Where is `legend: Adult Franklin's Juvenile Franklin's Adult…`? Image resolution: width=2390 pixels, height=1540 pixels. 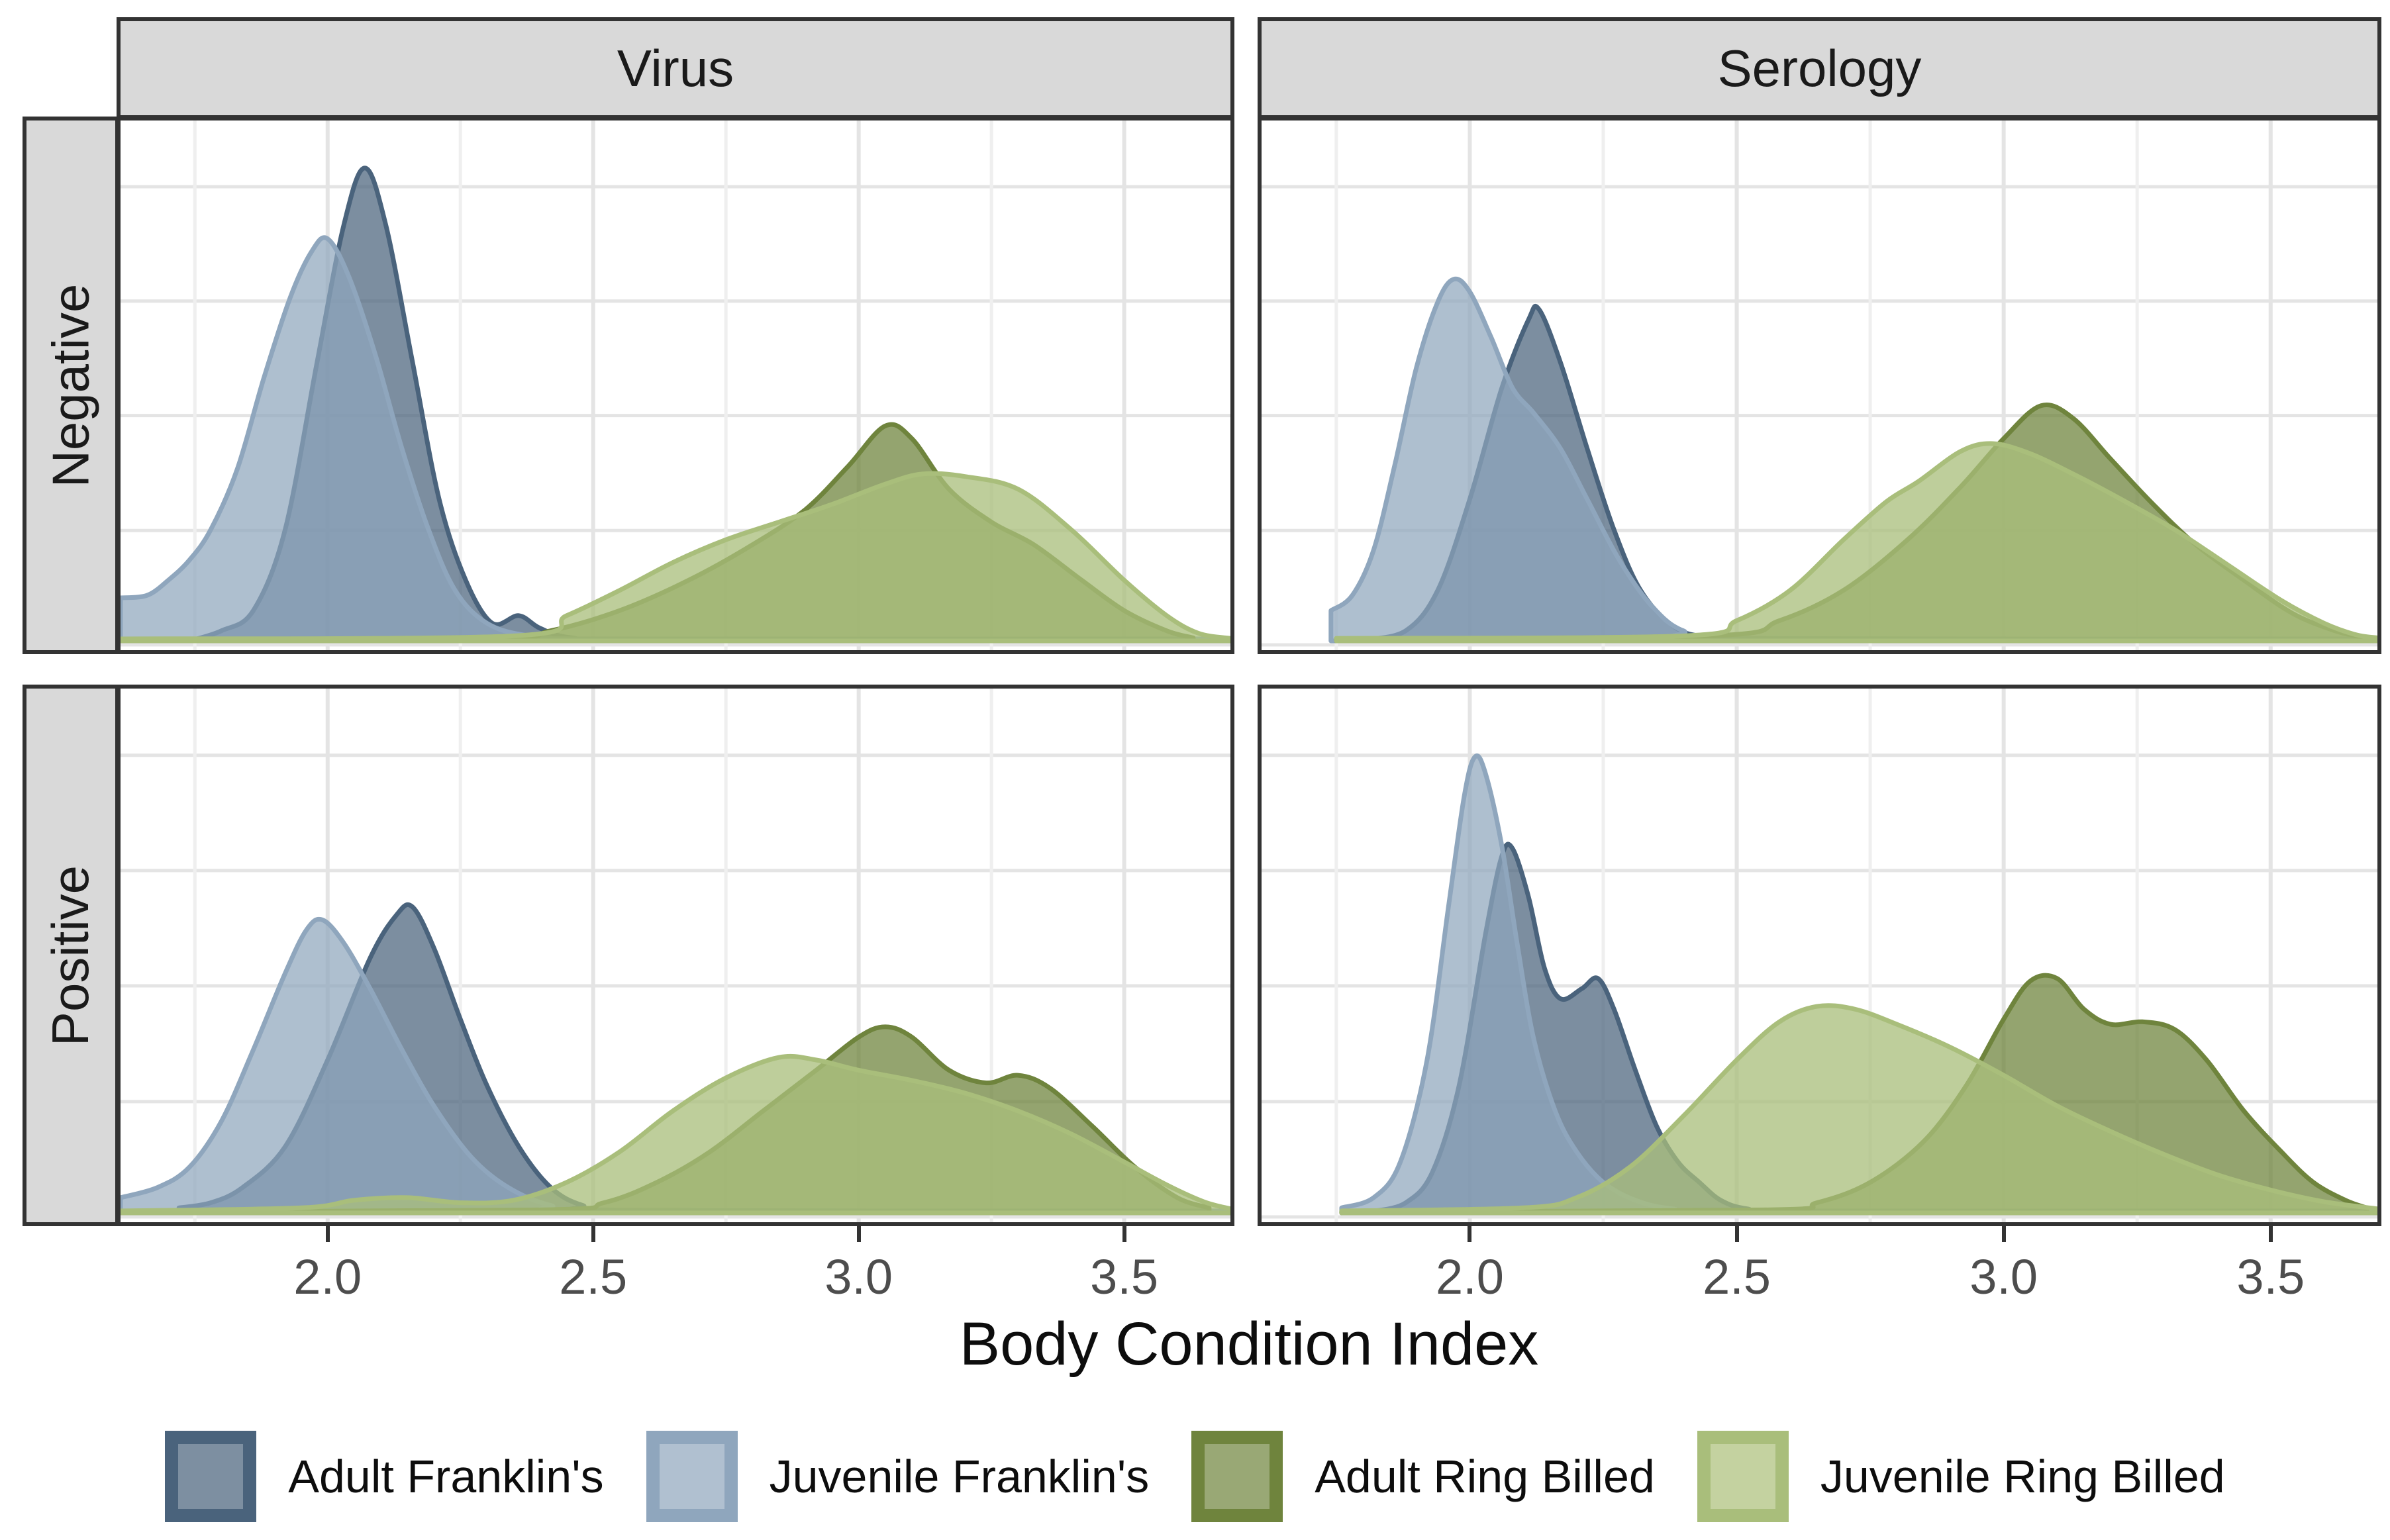
legend: Adult Franklin's Juvenile Franklin's Adult… is located at coordinates (1195, 1476).